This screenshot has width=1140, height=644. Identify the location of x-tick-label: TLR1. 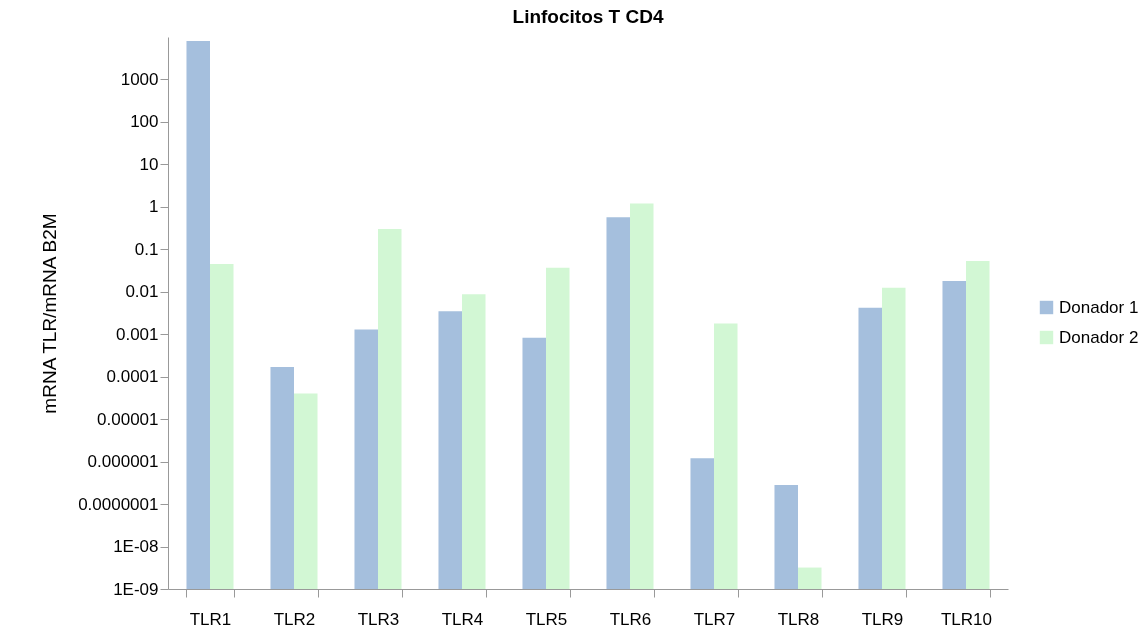
(210, 619).